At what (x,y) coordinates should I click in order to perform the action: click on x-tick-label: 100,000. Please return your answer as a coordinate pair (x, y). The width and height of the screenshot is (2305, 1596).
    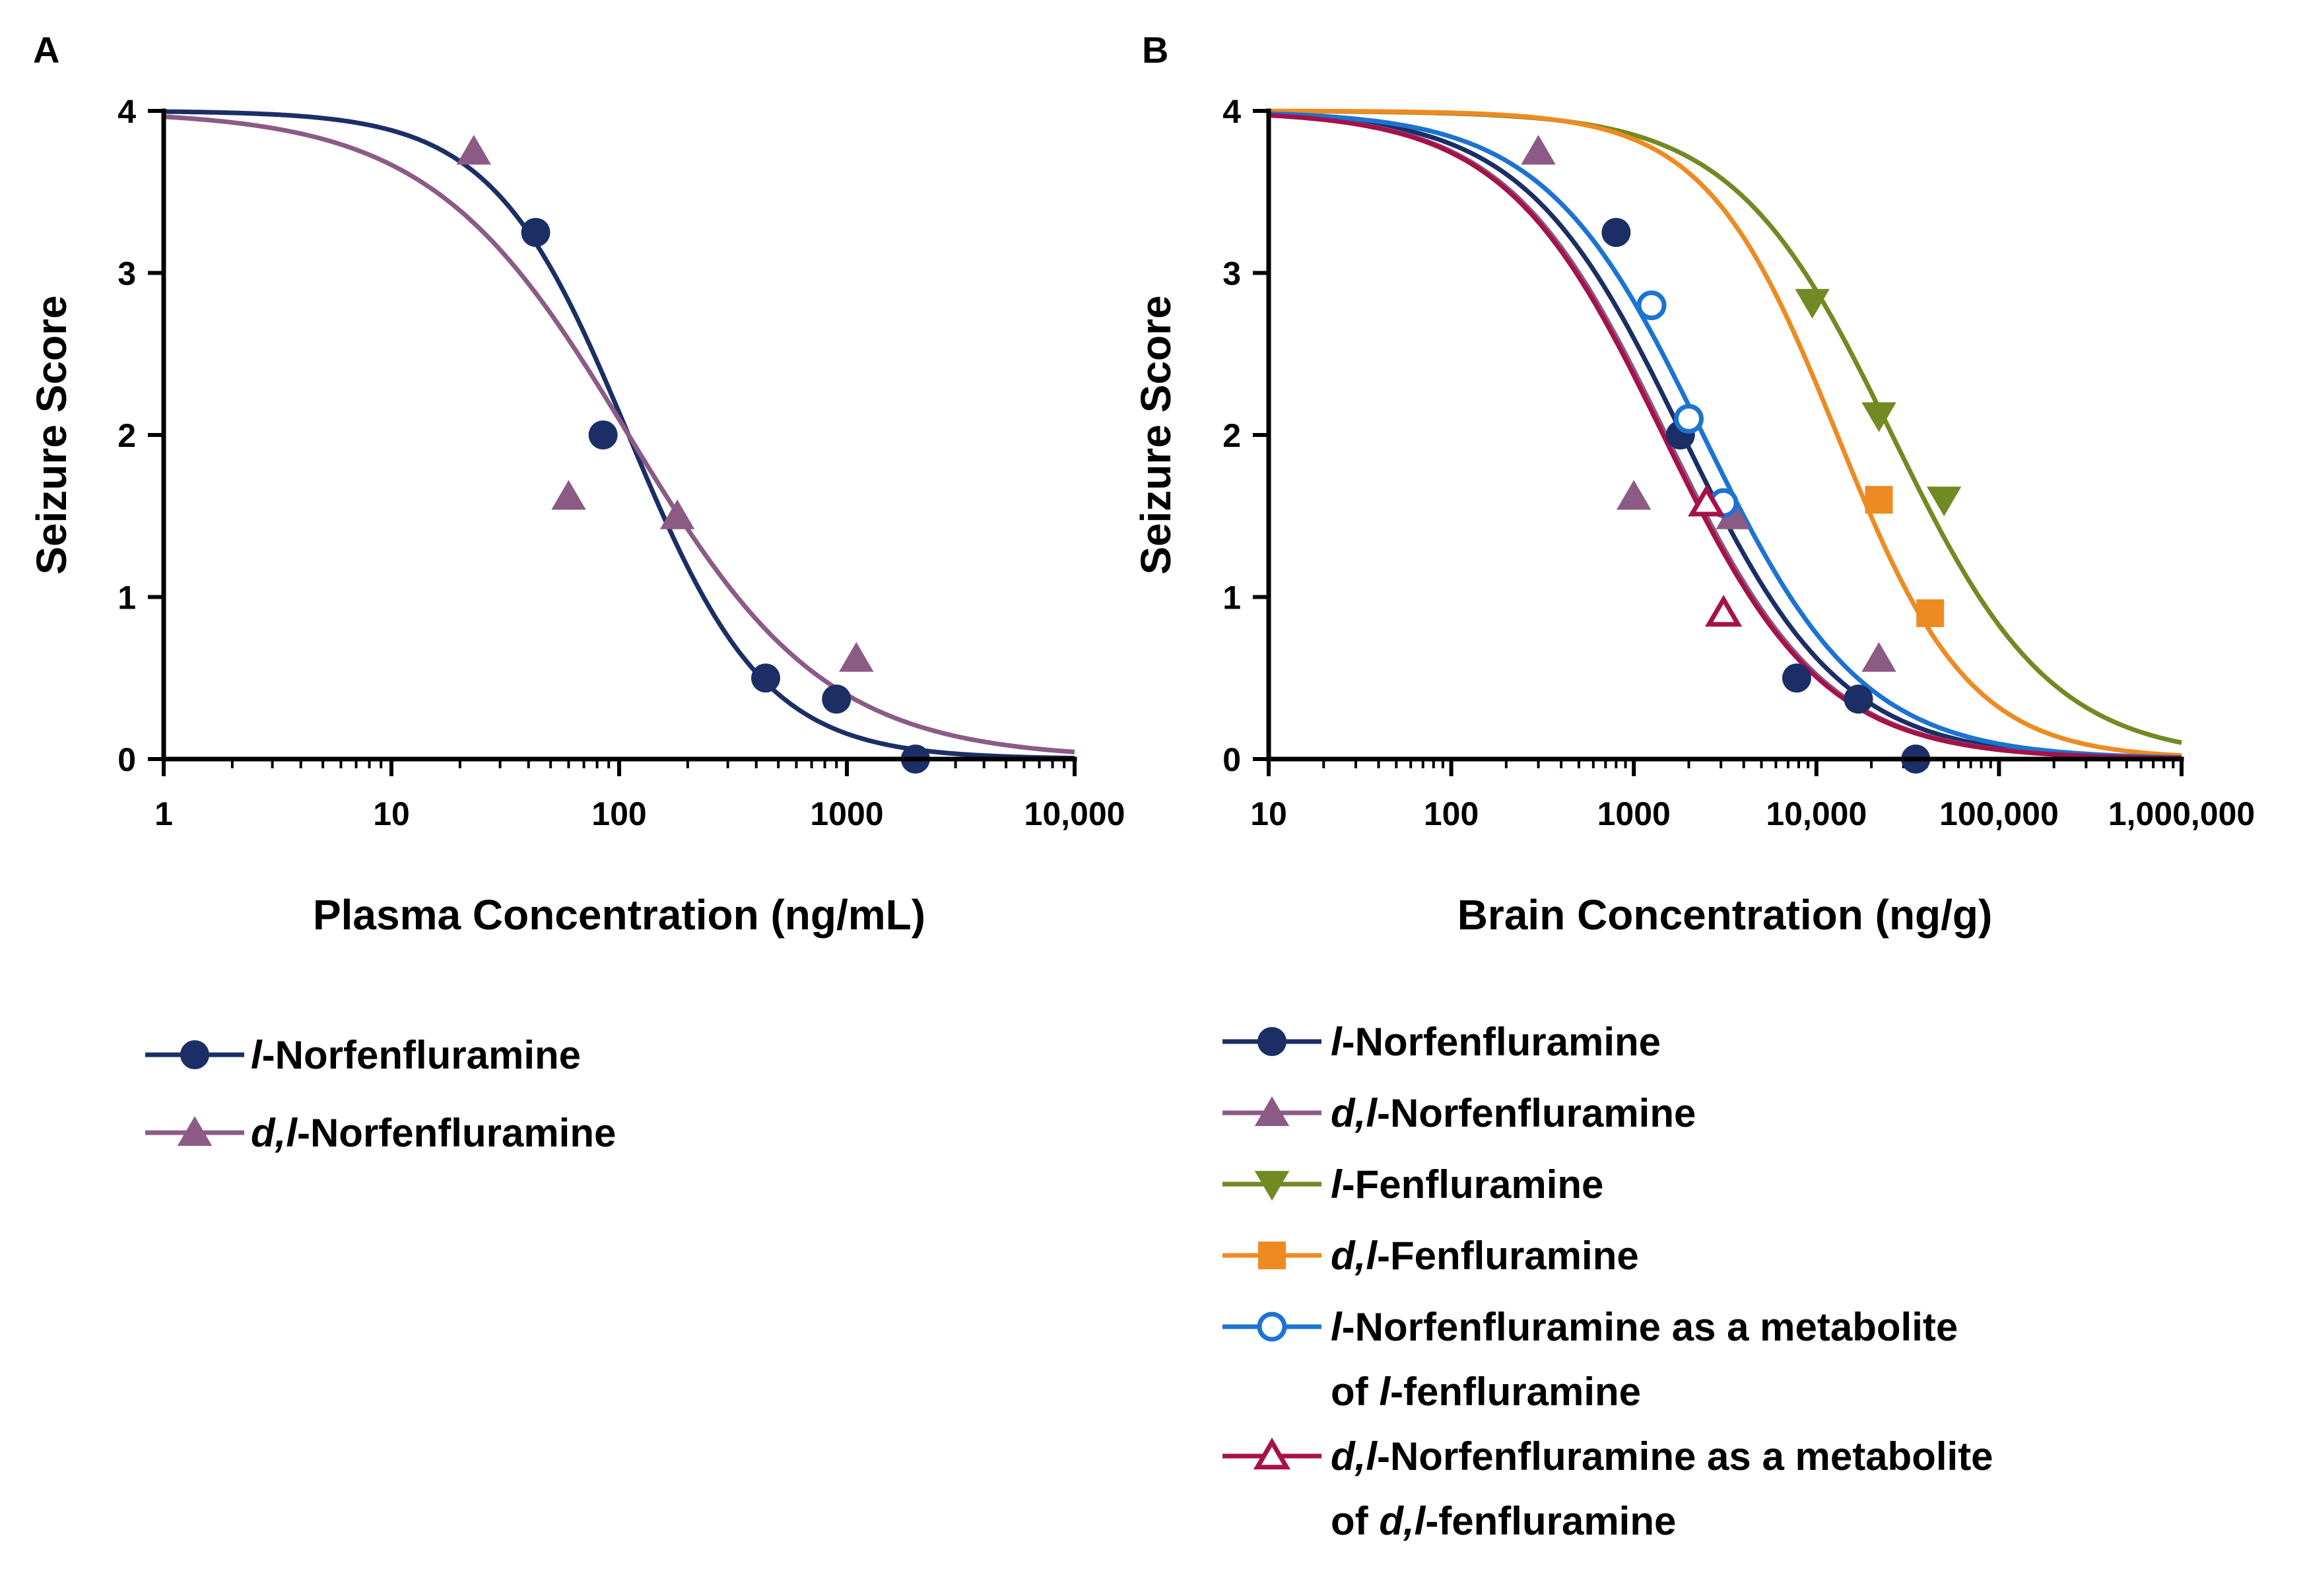
    Looking at the image, I should click on (1999, 813).